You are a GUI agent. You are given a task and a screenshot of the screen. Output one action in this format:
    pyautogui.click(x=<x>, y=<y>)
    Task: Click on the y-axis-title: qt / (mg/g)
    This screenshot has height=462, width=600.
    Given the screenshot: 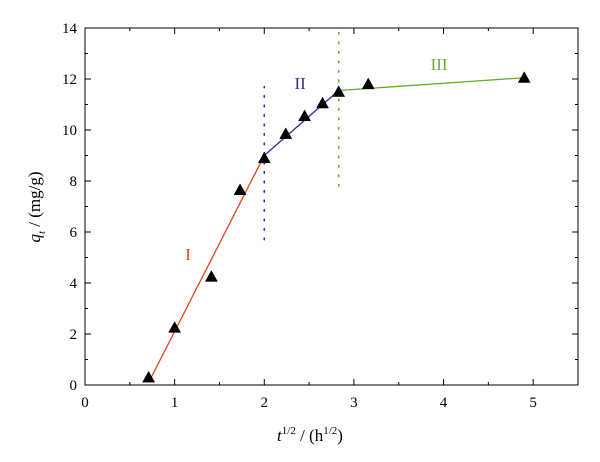 What is the action you would take?
    pyautogui.click(x=36, y=206)
    